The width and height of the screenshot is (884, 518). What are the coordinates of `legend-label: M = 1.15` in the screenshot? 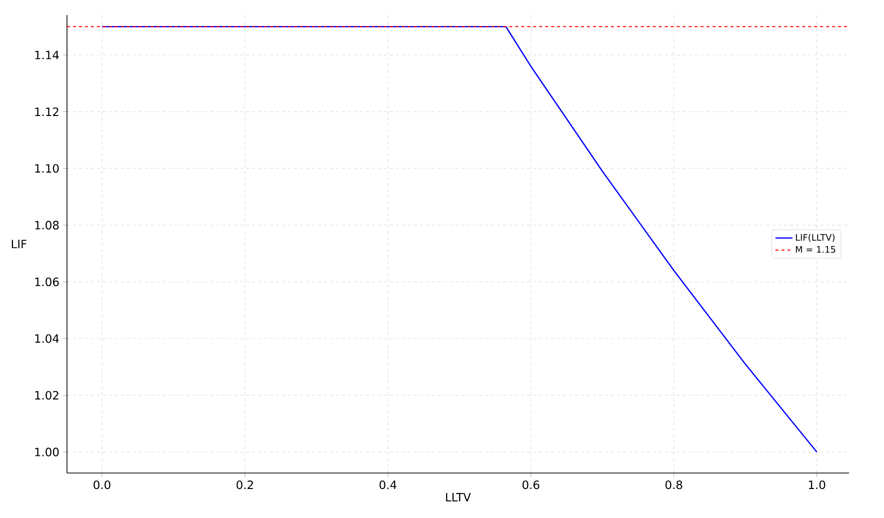 It's located at (816, 249).